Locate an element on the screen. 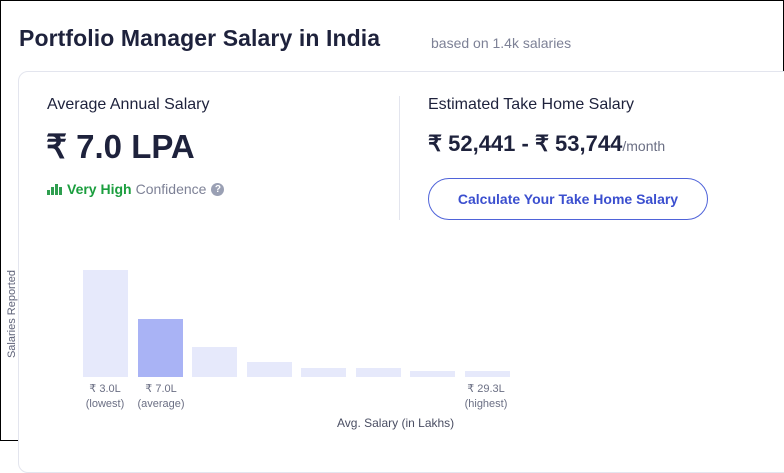  tick-average-caption: (average) is located at coordinates (161, 404).